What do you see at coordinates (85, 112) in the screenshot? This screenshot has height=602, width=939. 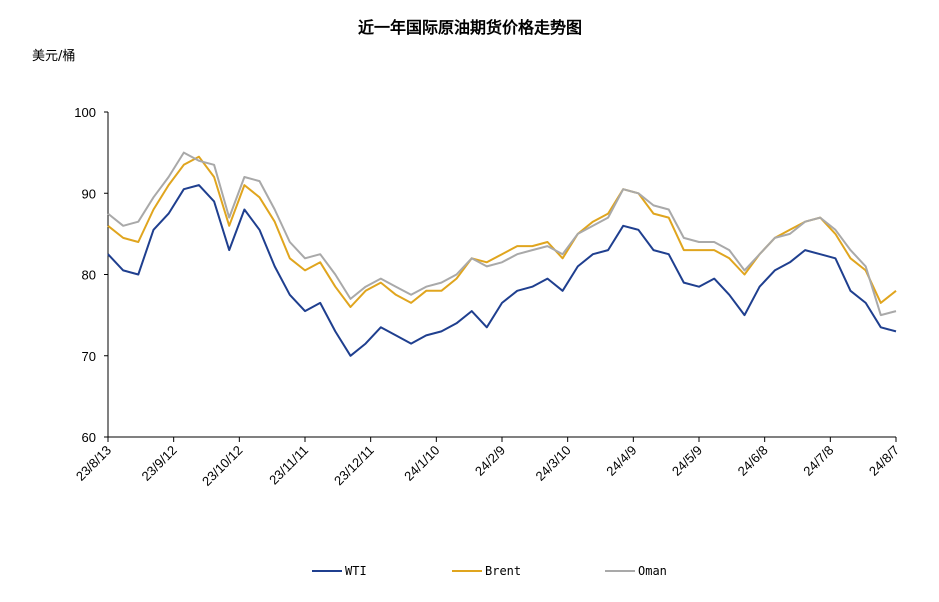 I see `y-tick-label: 100` at bounding box center [85, 112].